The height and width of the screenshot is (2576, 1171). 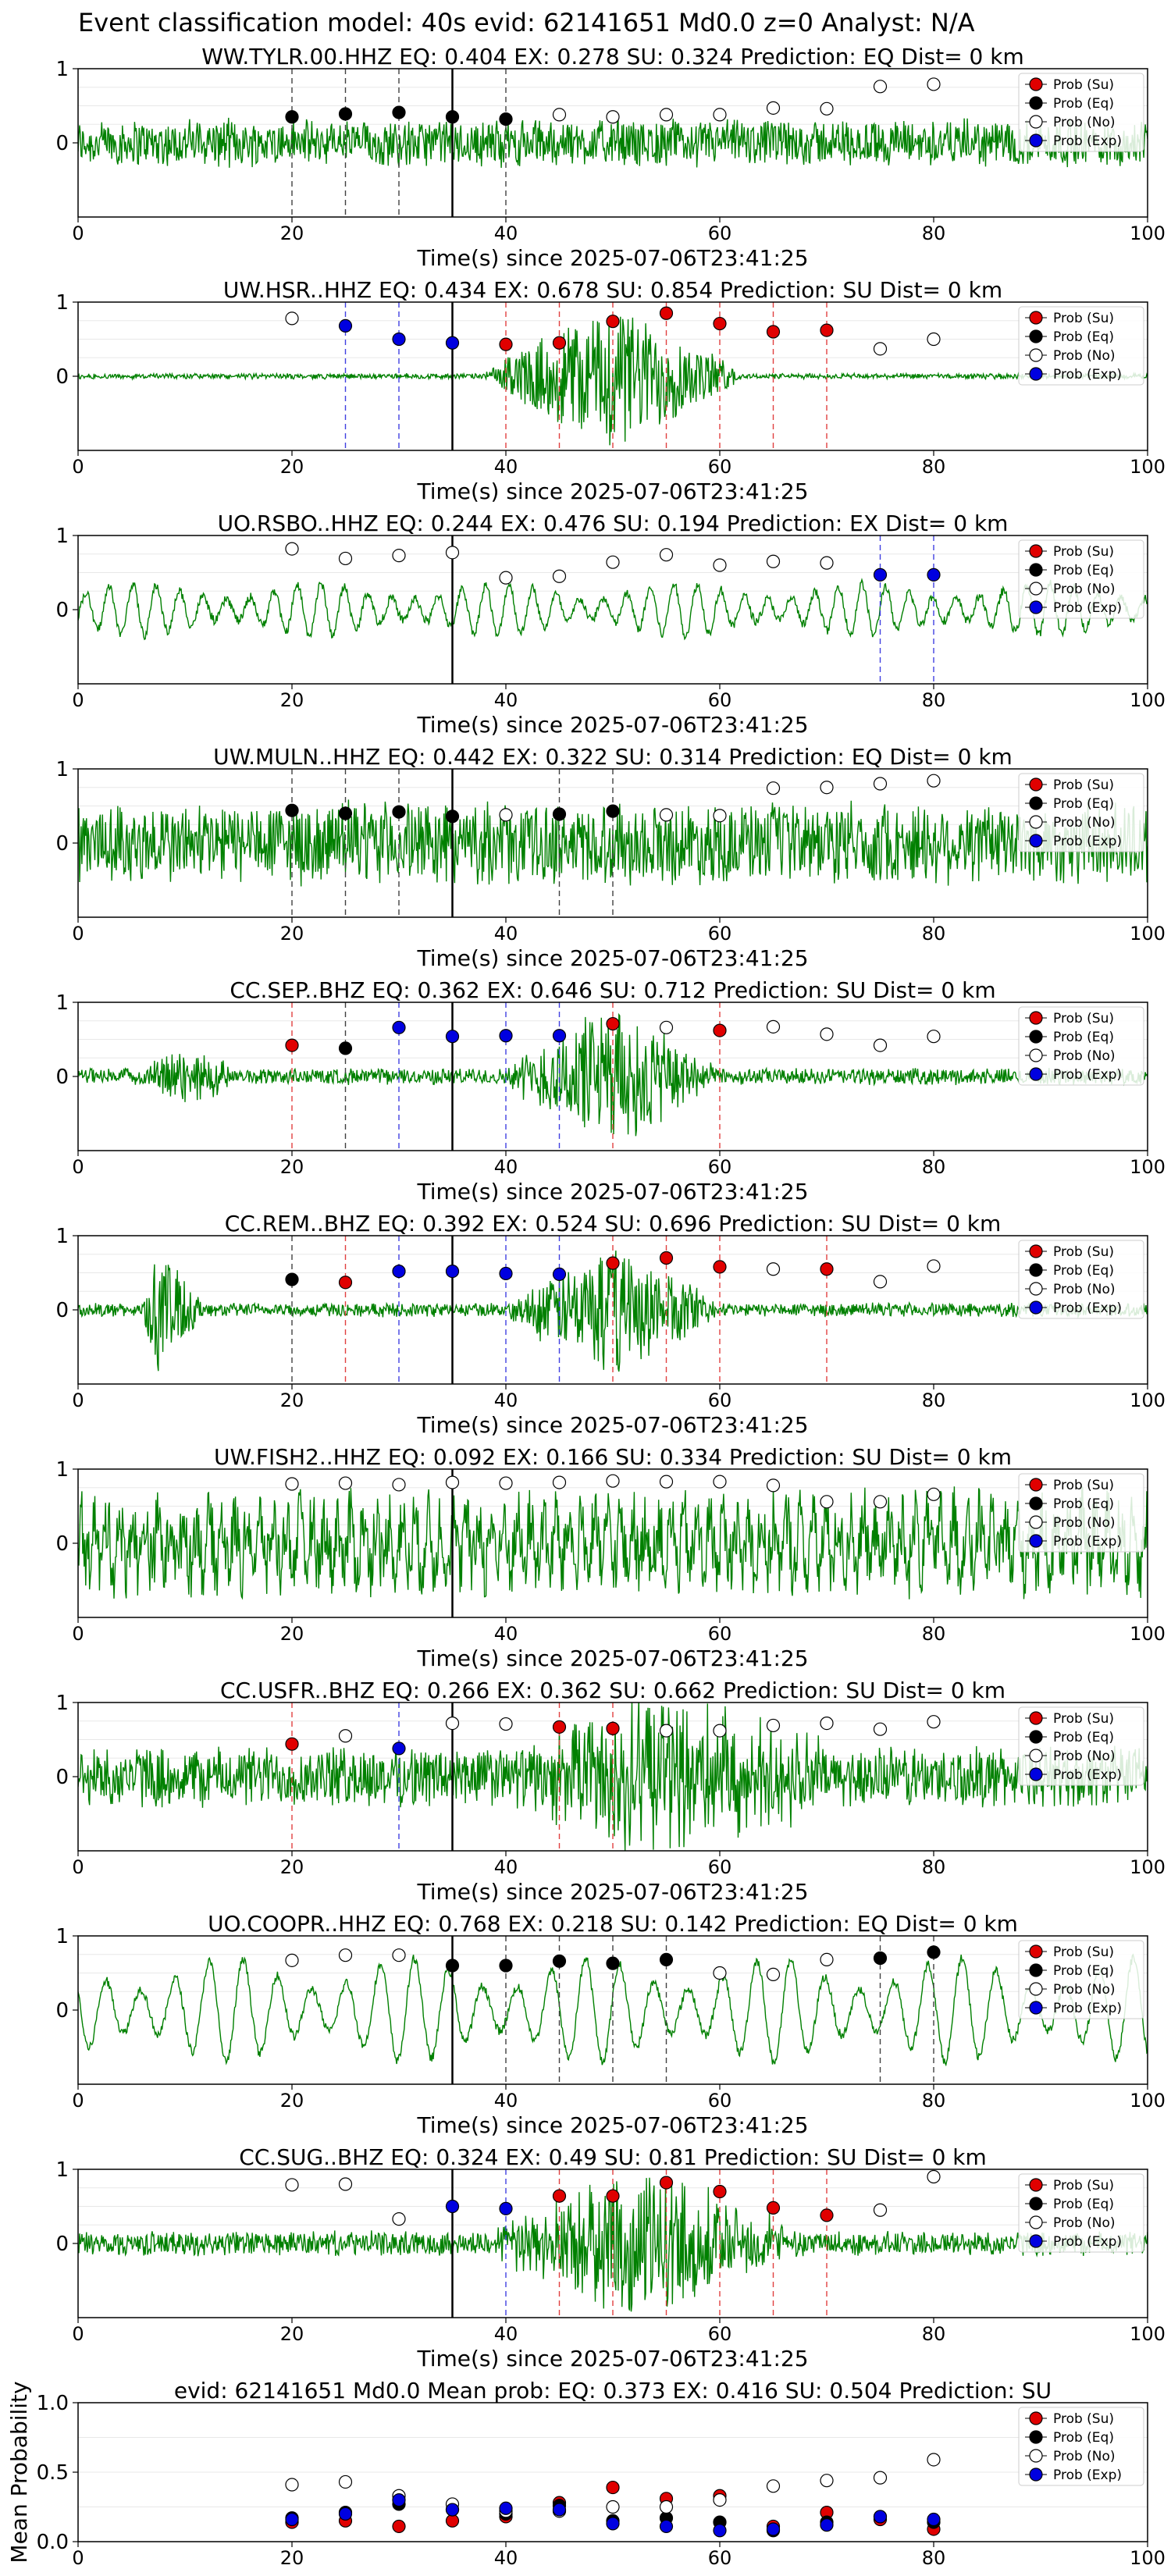 What do you see at coordinates (292, 2101) in the screenshot?
I see `x-tick-label: 20` at bounding box center [292, 2101].